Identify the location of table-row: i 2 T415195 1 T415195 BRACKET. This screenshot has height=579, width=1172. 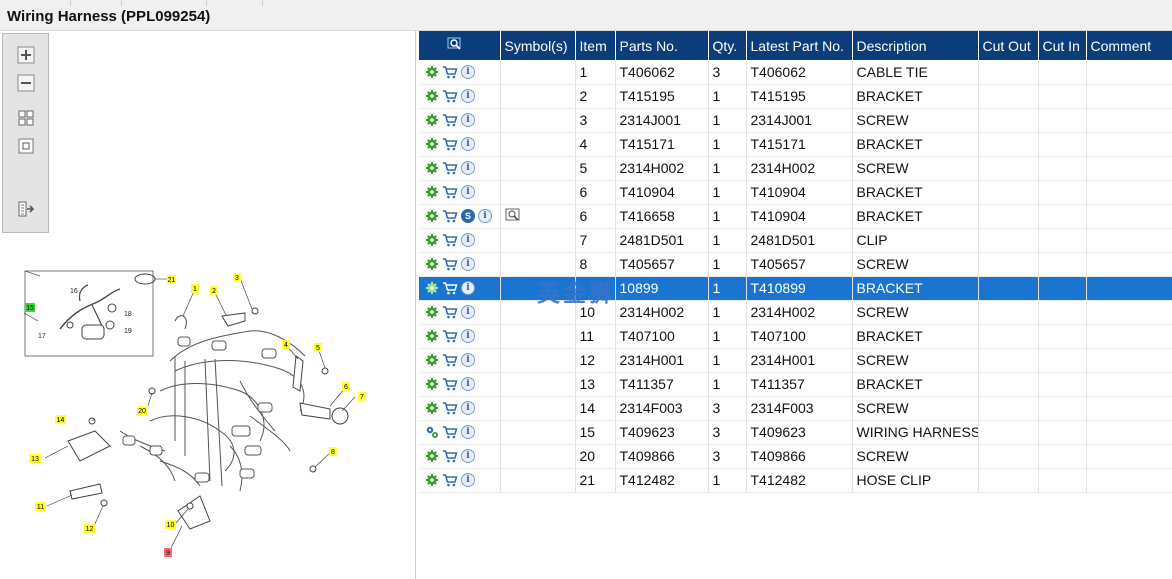
(795, 96).